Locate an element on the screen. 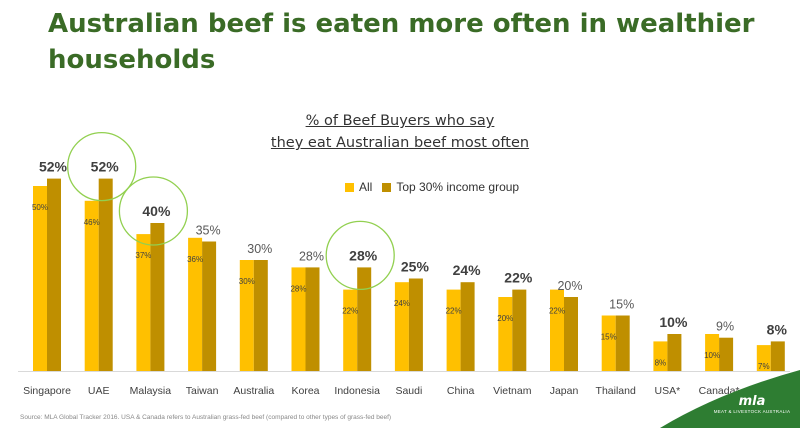  data-label-top-singapore: 52% is located at coordinates (53, 167).